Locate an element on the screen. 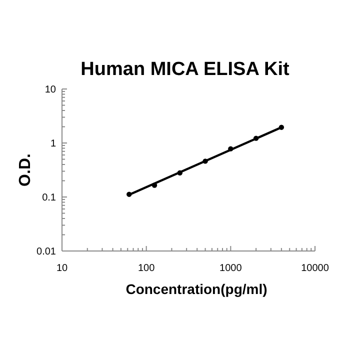 The image size is (350, 349). x-tick-label: 100 is located at coordinates (147, 268).